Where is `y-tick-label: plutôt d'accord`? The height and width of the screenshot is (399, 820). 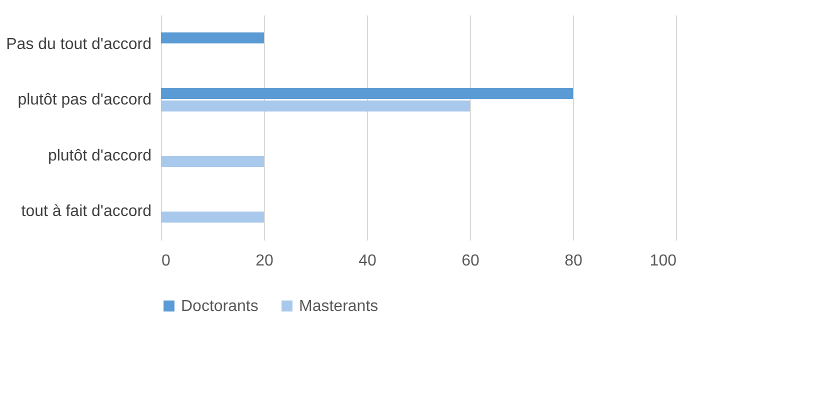
y-tick-label: plutôt d'accord is located at coordinates (100, 155).